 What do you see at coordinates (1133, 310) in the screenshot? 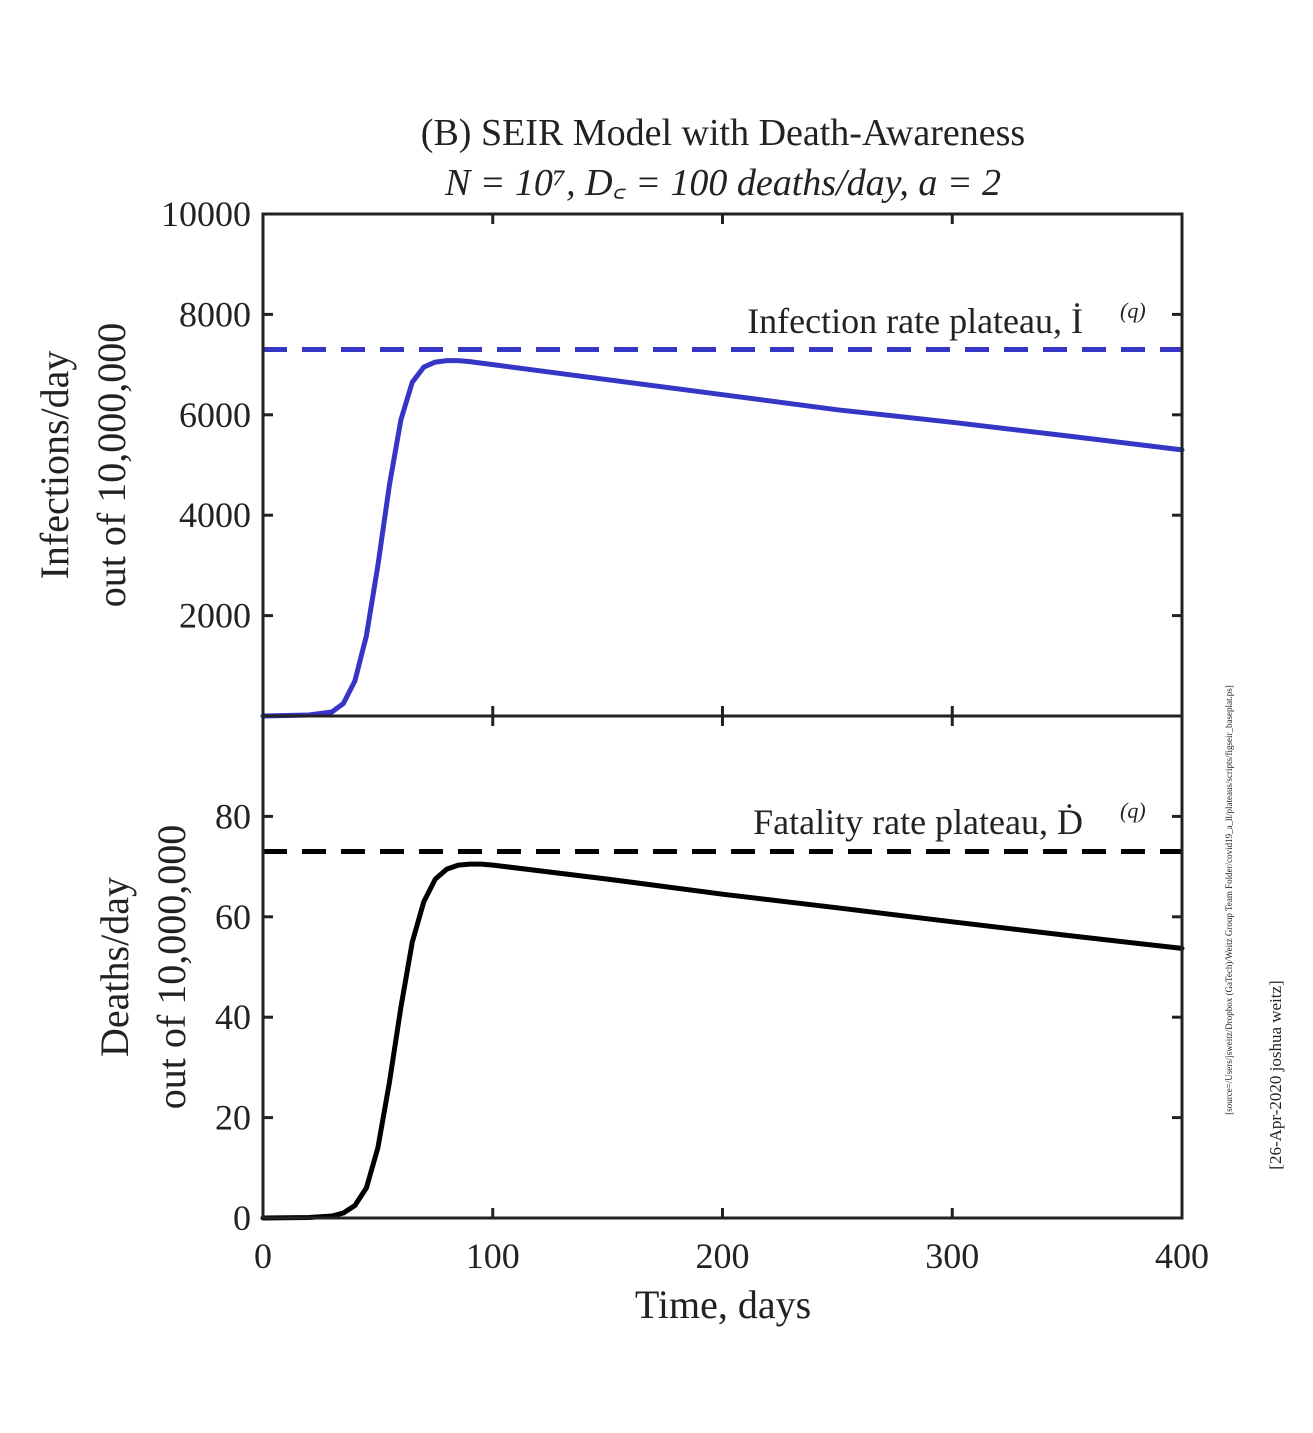
I see `infection-plateau-superscript: (q)` at bounding box center [1133, 310].